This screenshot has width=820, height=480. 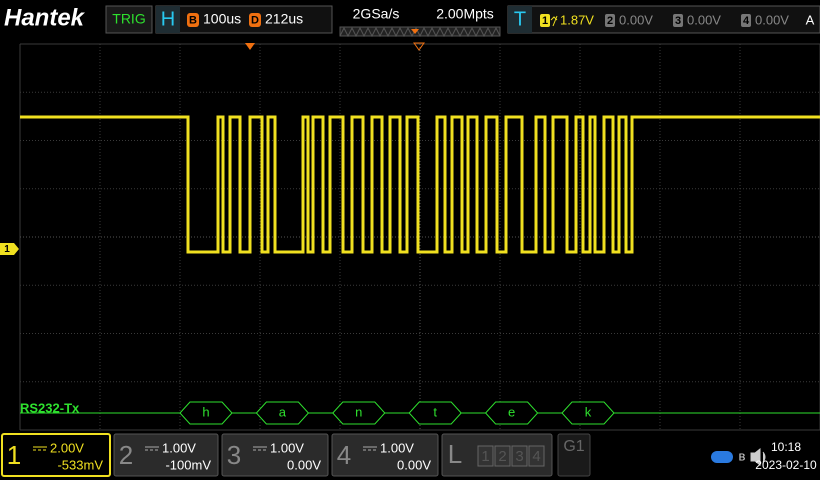 I want to click on timebase-icon-box, so click(x=193, y=20).